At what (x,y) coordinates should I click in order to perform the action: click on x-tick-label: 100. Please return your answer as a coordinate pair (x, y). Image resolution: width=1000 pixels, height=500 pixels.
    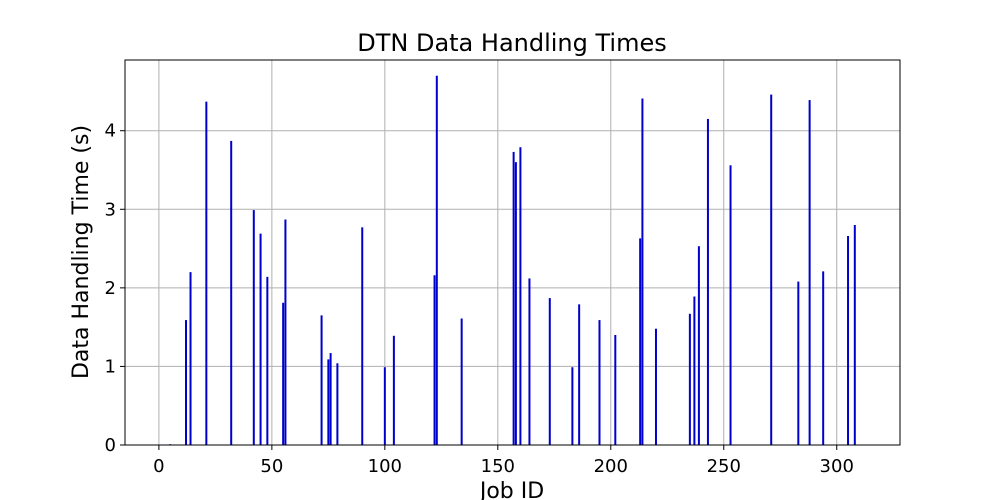
    Looking at the image, I should click on (385, 466).